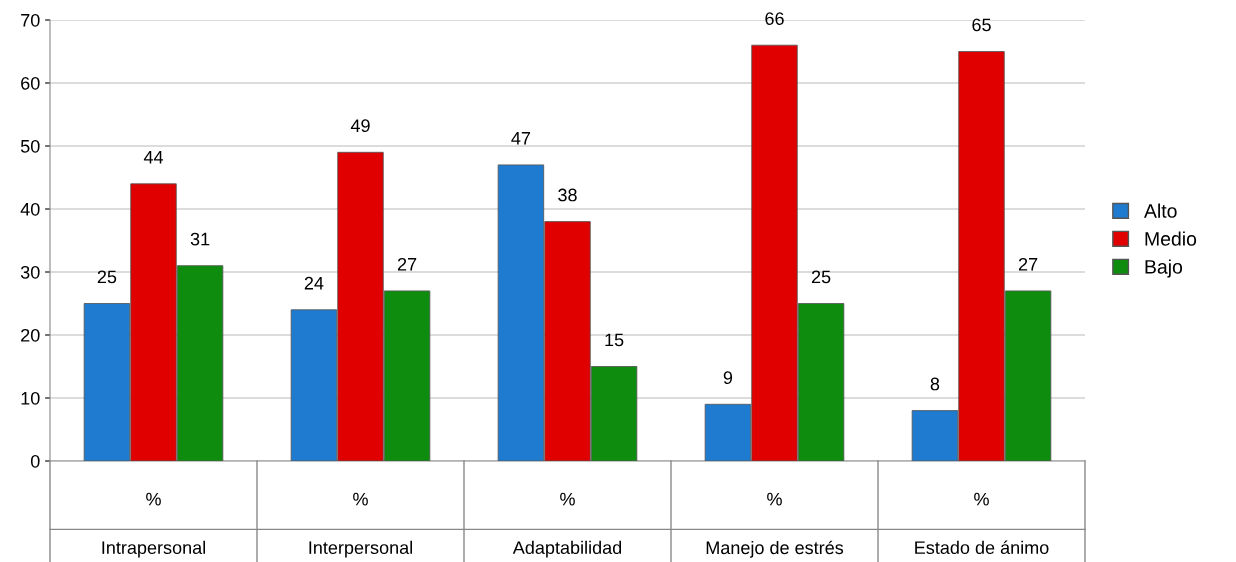 Image resolution: width=1236 pixels, height=562 pixels. What do you see at coordinates (614, 340) in the screenshot?
I see `data-label: 15` at bounding box center [614, 340].